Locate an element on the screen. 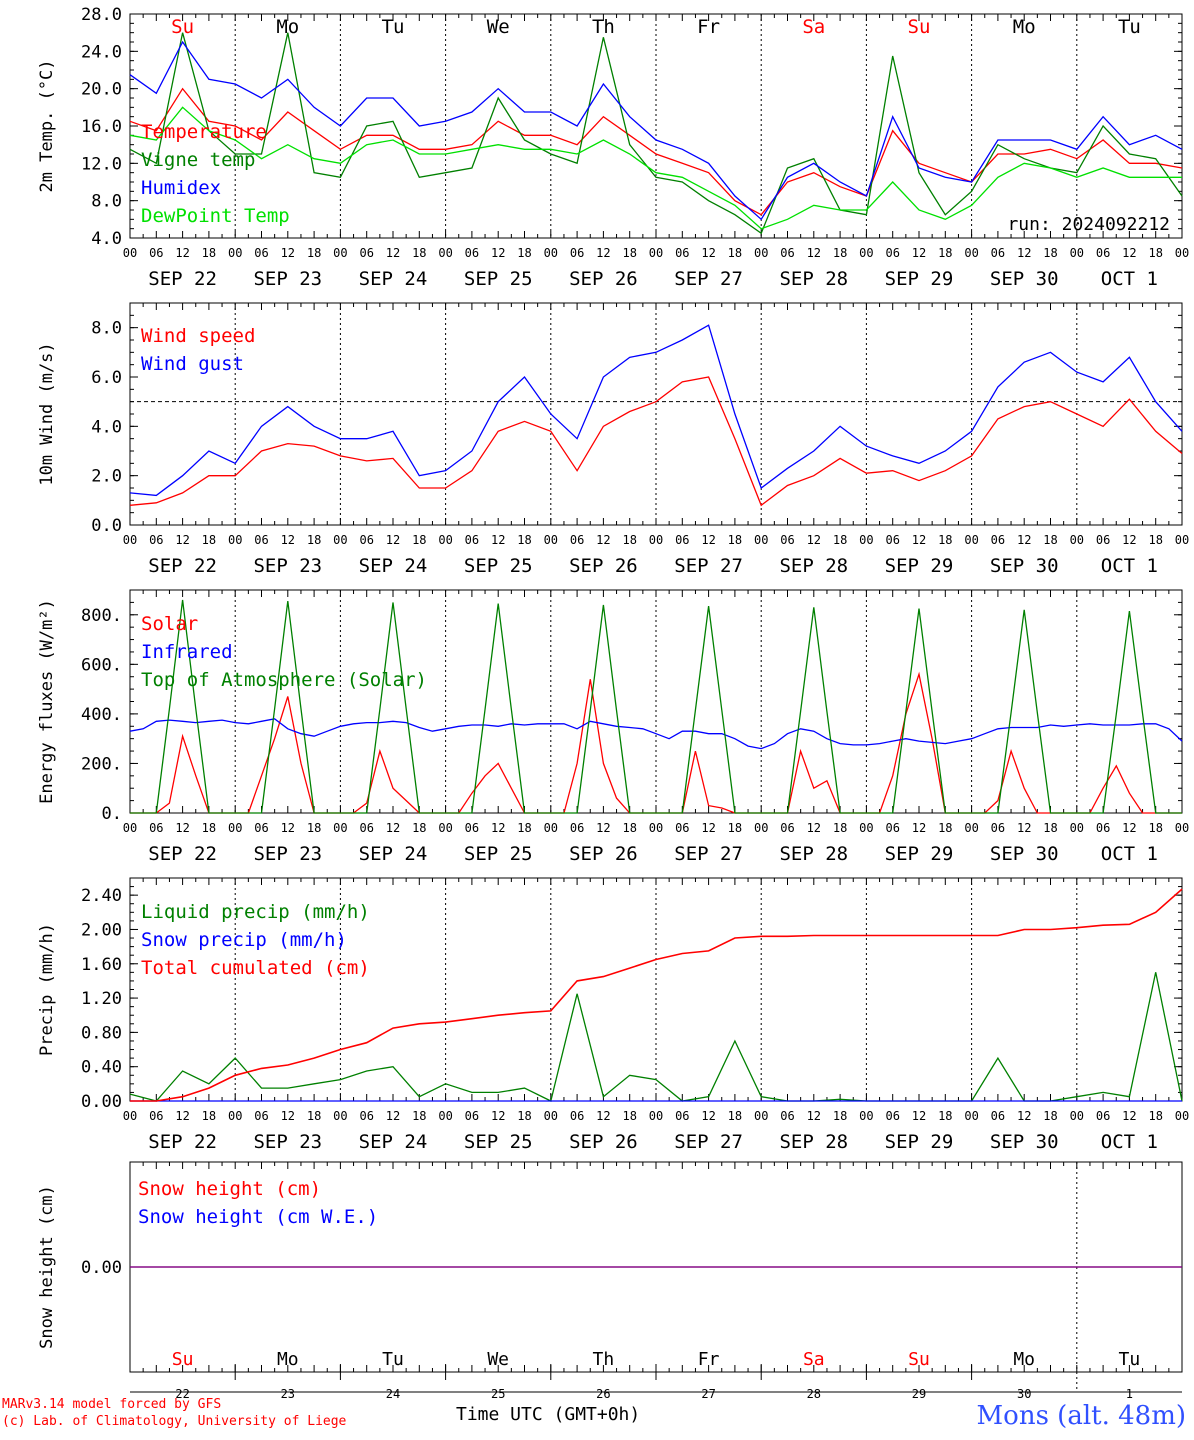 The image size is (1194, 1440). weekday-label: Mo is located at coordinates (287, 27).